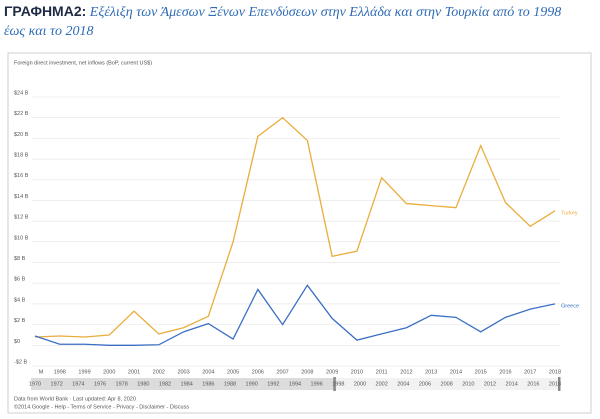 This screenshot has width=600, height=419. Describe the element at coordinates (338, 384) in the screenshot. I see `slider-label: 1998` at that location.